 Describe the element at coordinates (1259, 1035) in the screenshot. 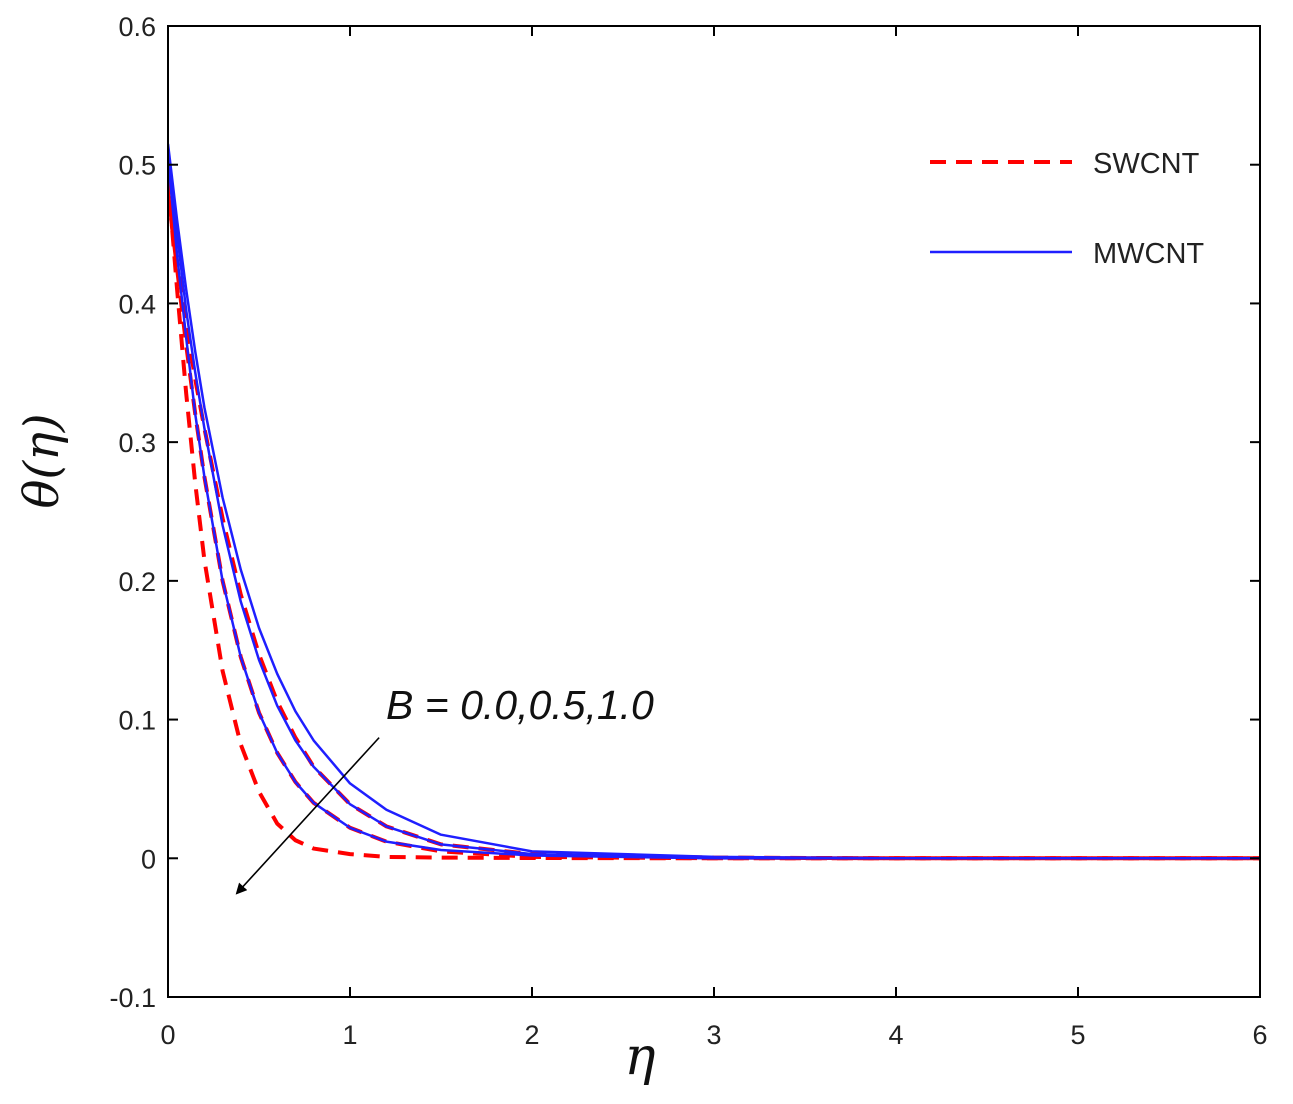

I see `x-tick-label: 6` at that location.